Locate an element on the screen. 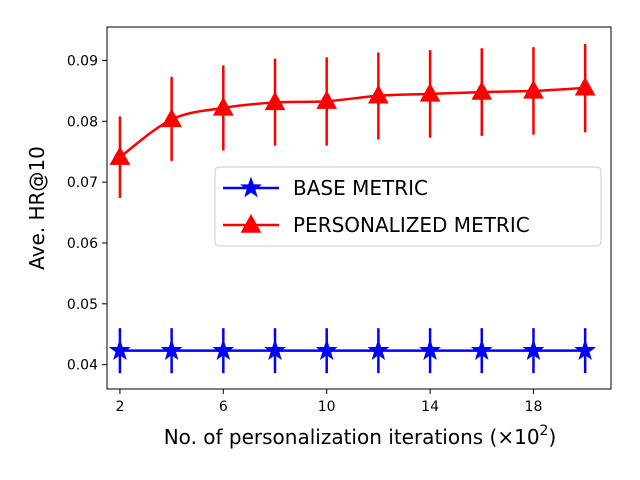 This screenshot has height=480, width=640. legend-frame is located at coordinates (408, 206).